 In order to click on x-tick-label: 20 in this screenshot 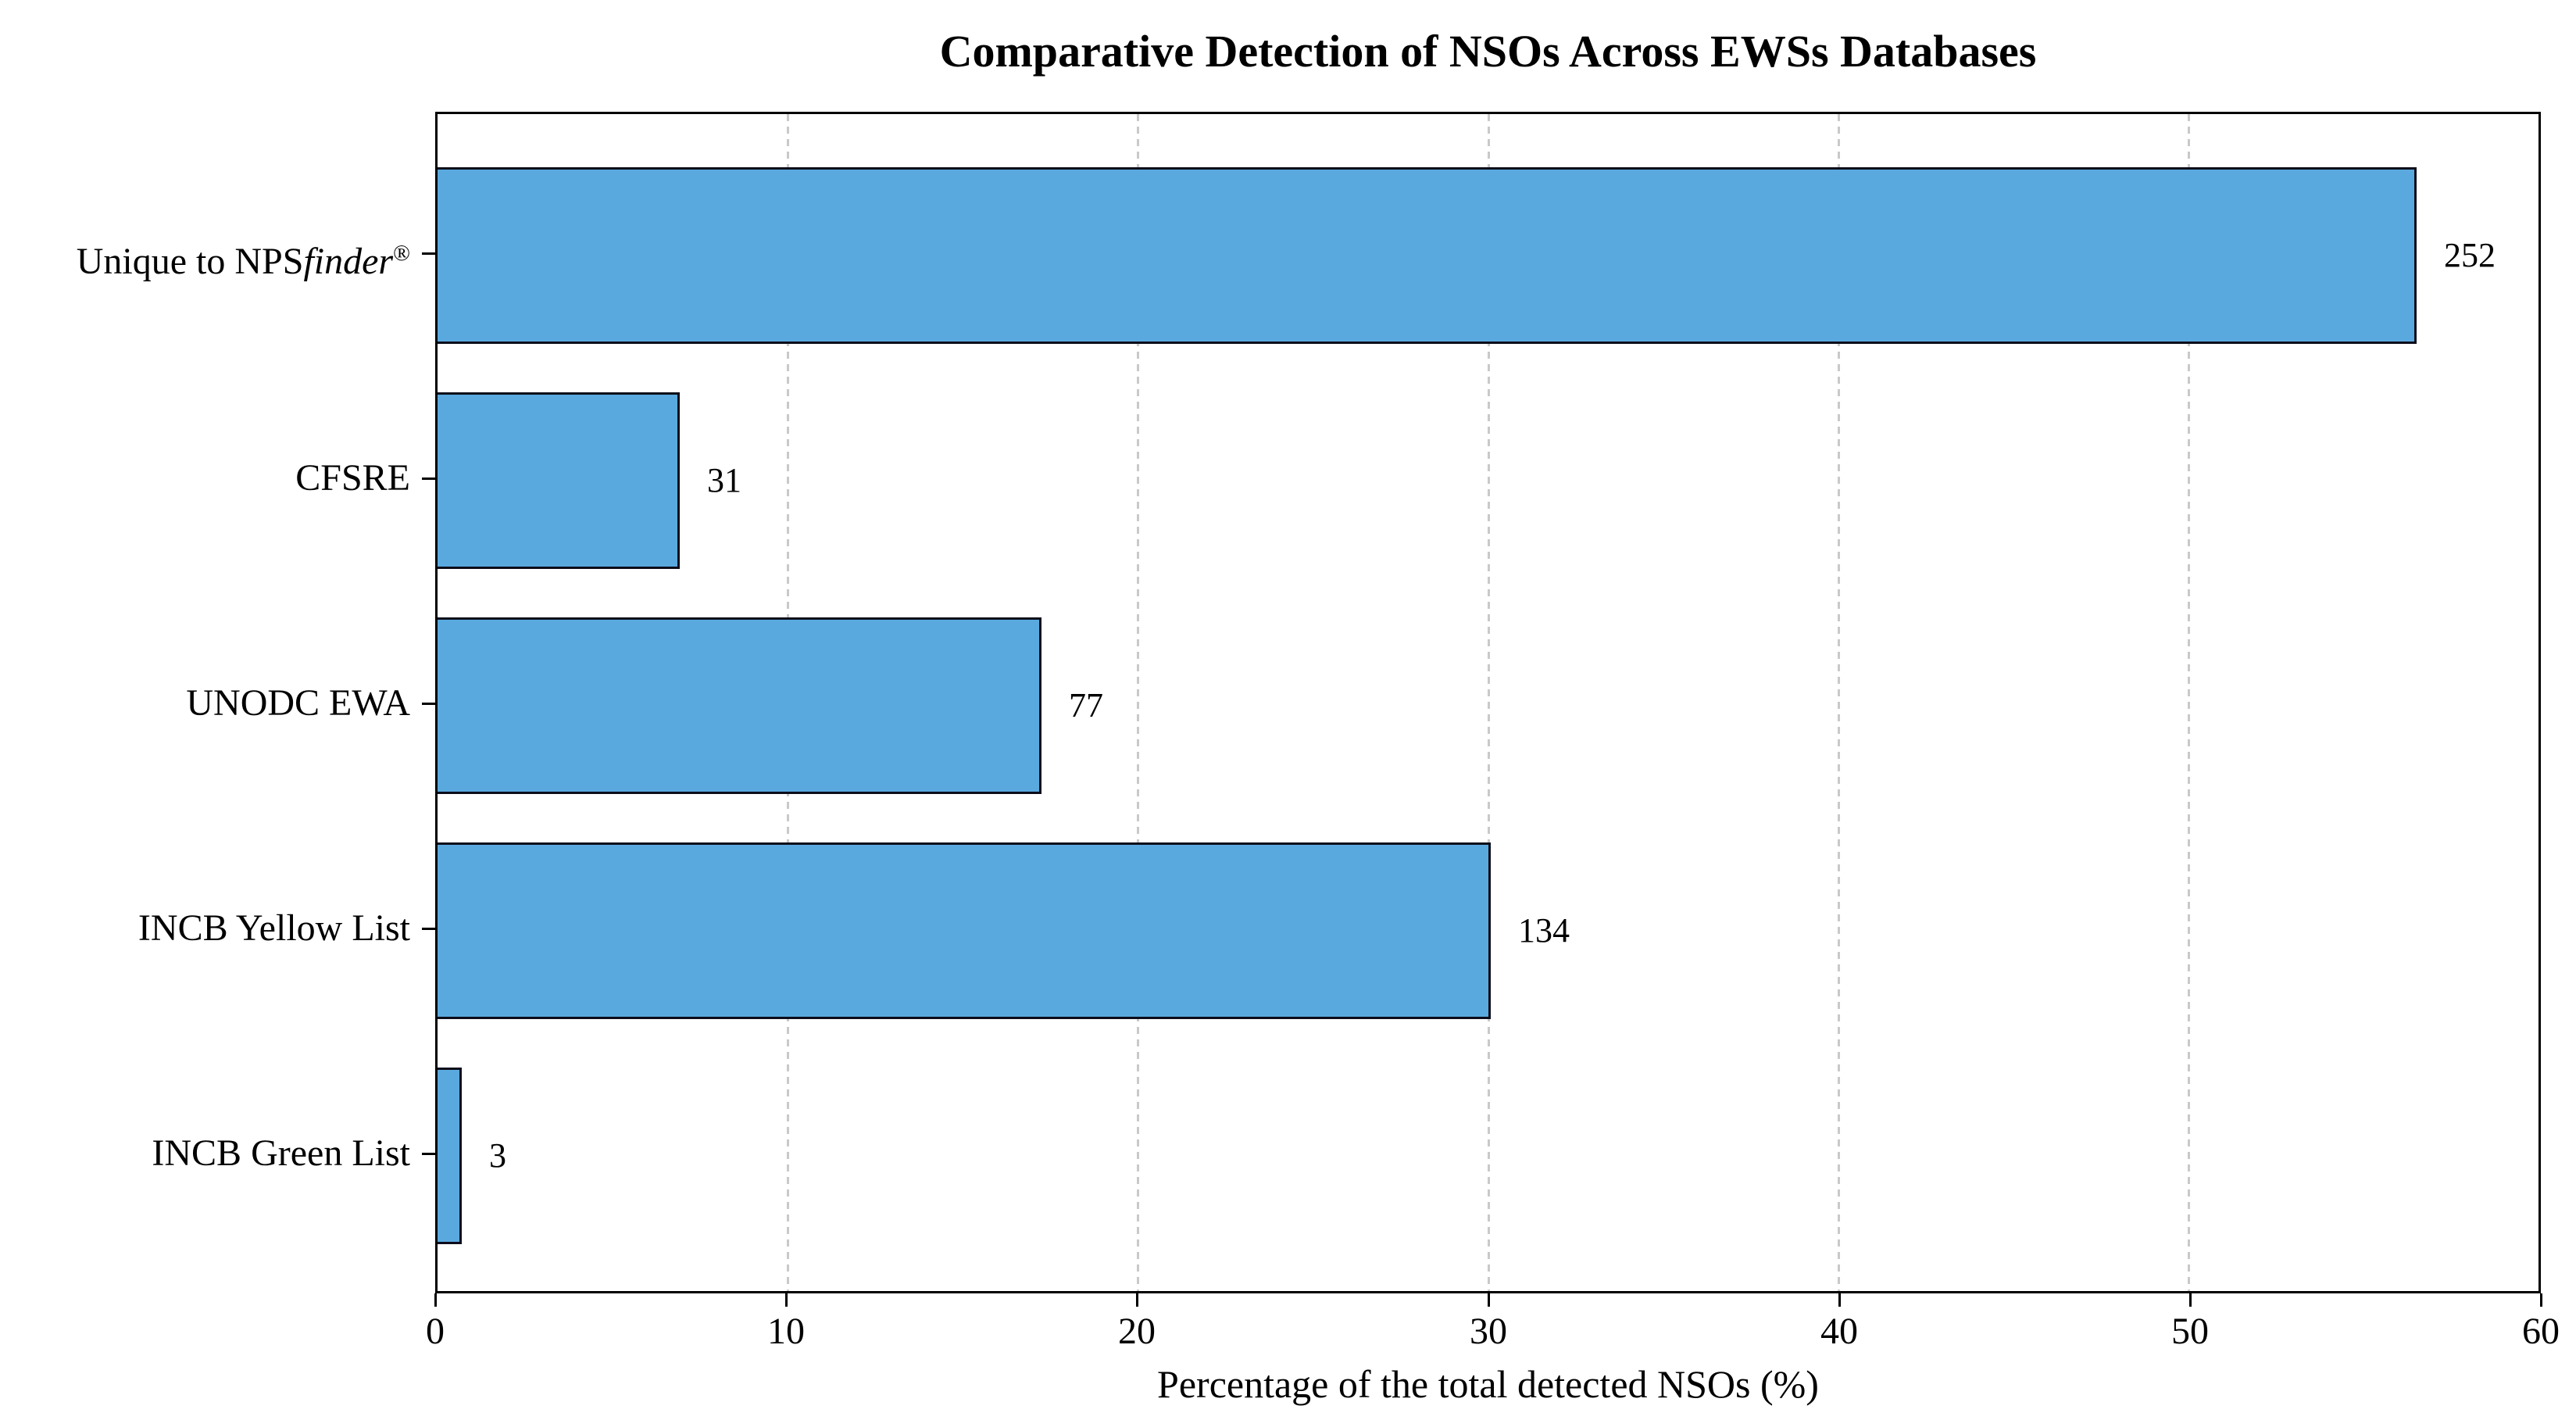, I will do `click(1137, 1331)`.